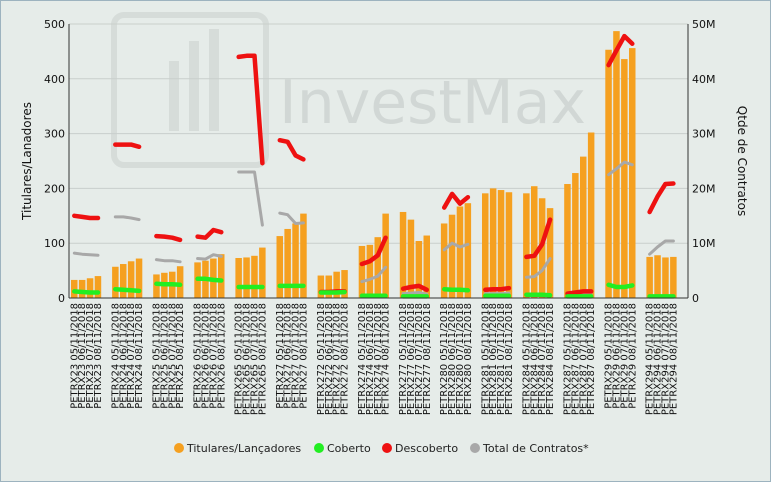 The image size is (771, 482). Describe the element at coordinates (213, 356) in the screenshot. I see `category-label: PETRX26 07/11/2018` at that location.